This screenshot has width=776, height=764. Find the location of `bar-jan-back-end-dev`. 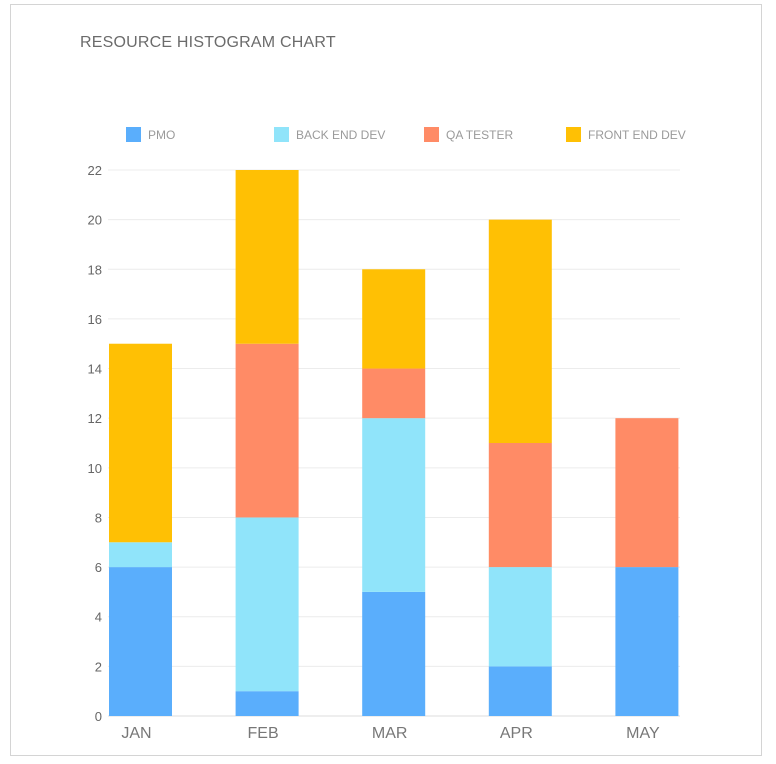

bar-jan-back-end-dev is located at coordinates (140, 555).